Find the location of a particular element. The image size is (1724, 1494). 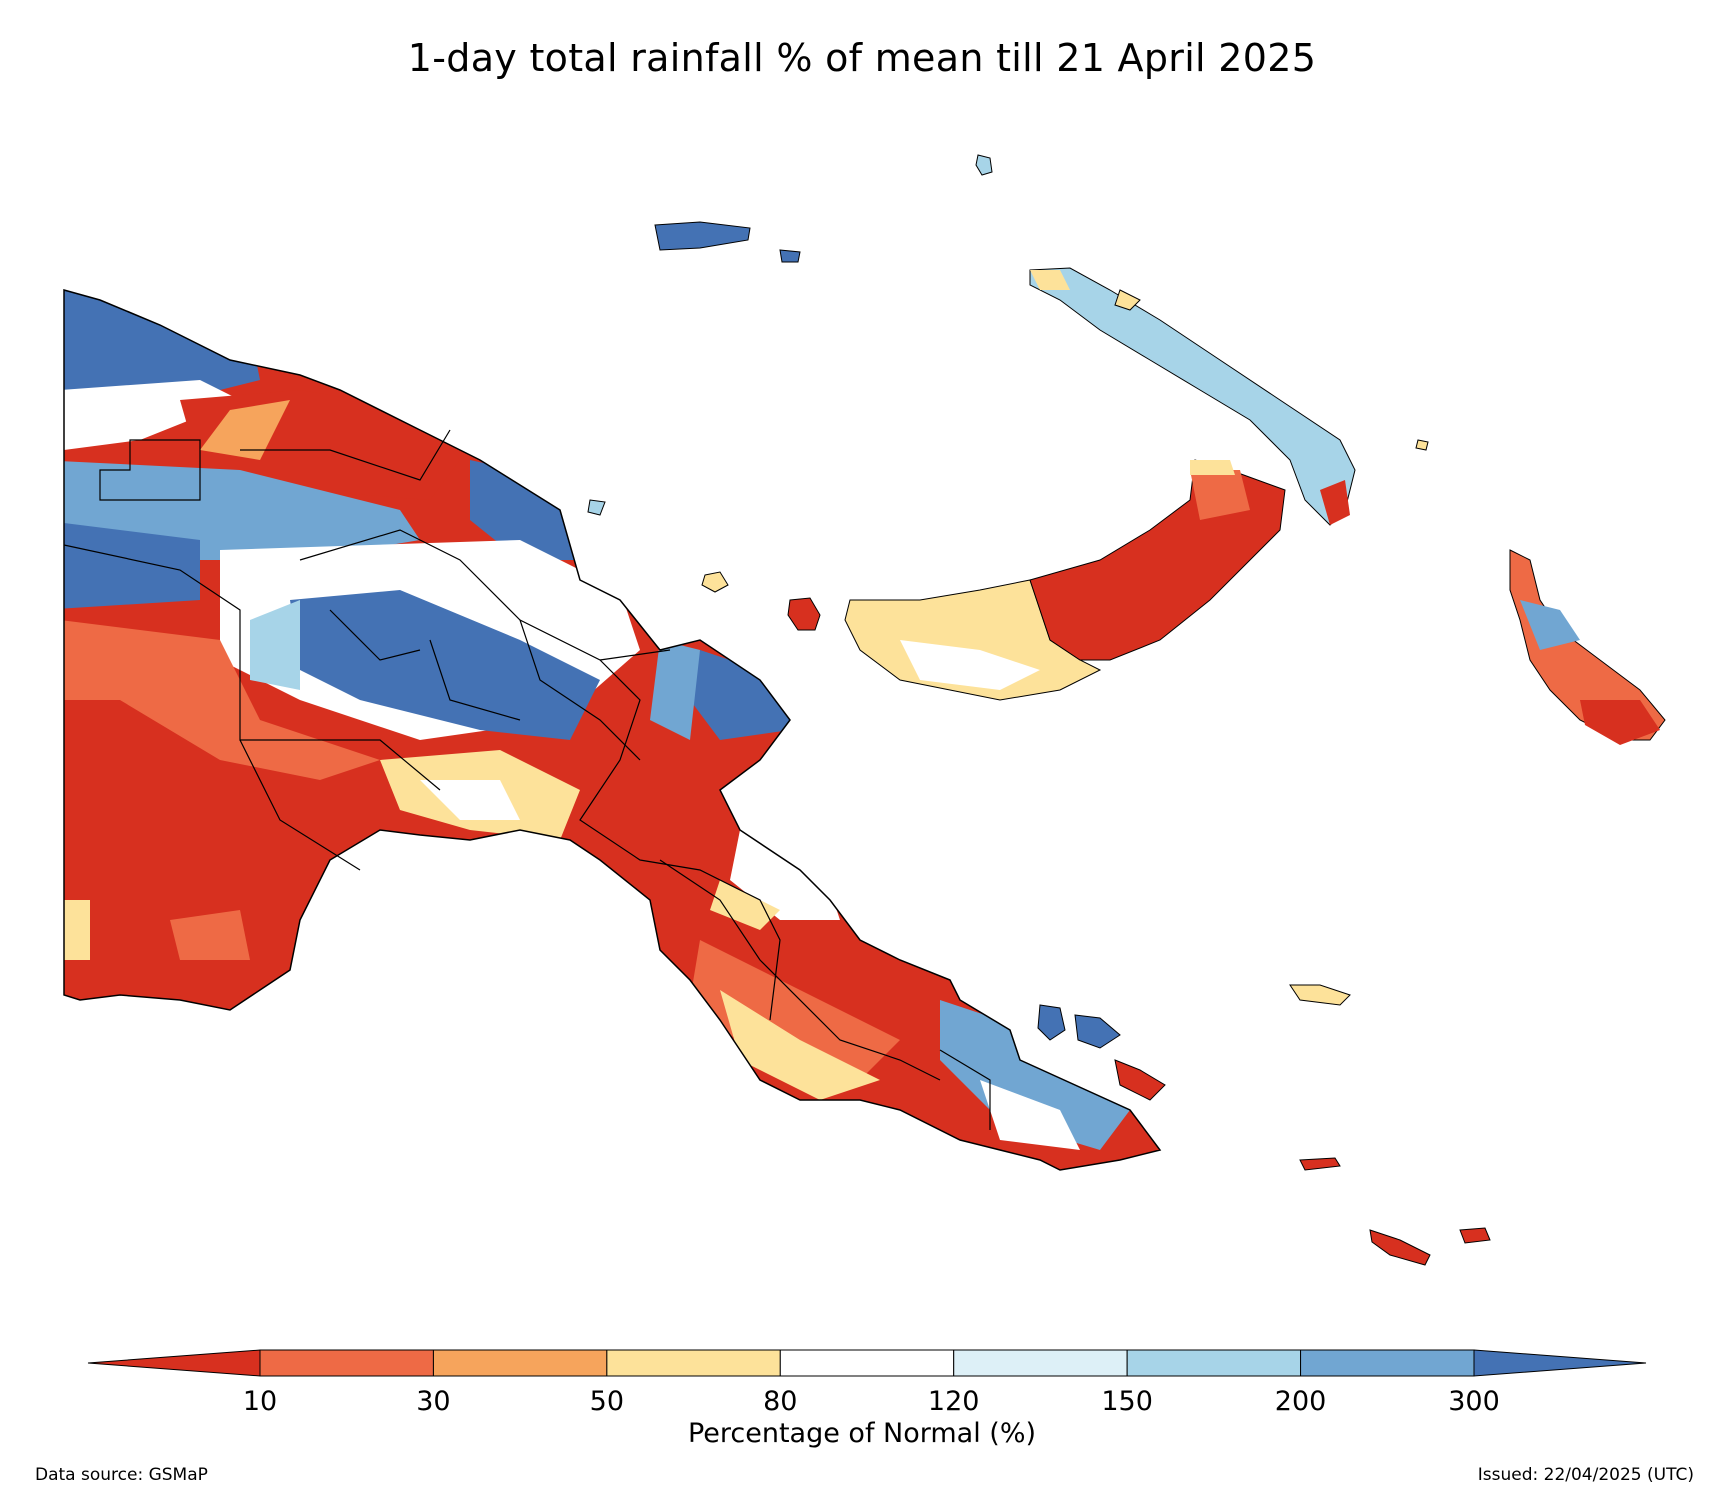

colorbar-bin-<10 is located at coordinates (174, 1363).